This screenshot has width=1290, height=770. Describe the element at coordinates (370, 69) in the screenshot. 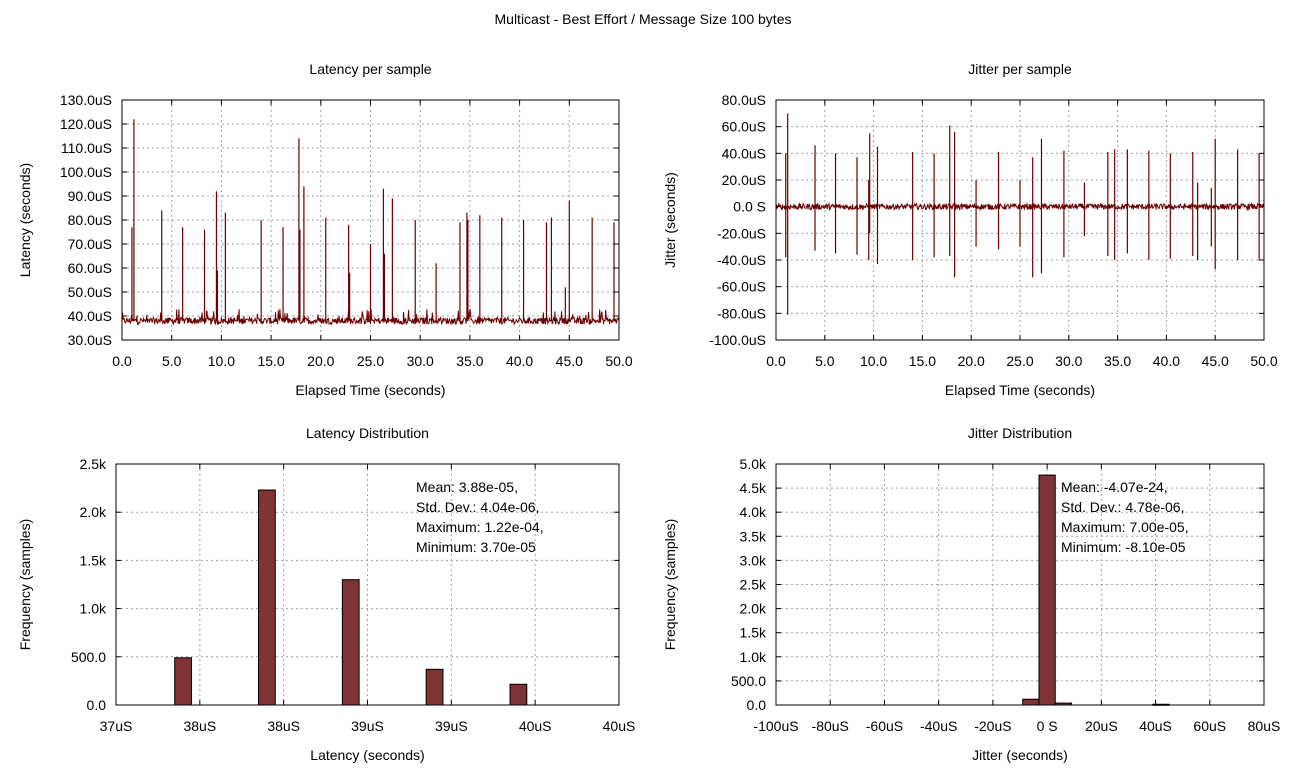

I see `chart-title: Latency per sample` at that location.